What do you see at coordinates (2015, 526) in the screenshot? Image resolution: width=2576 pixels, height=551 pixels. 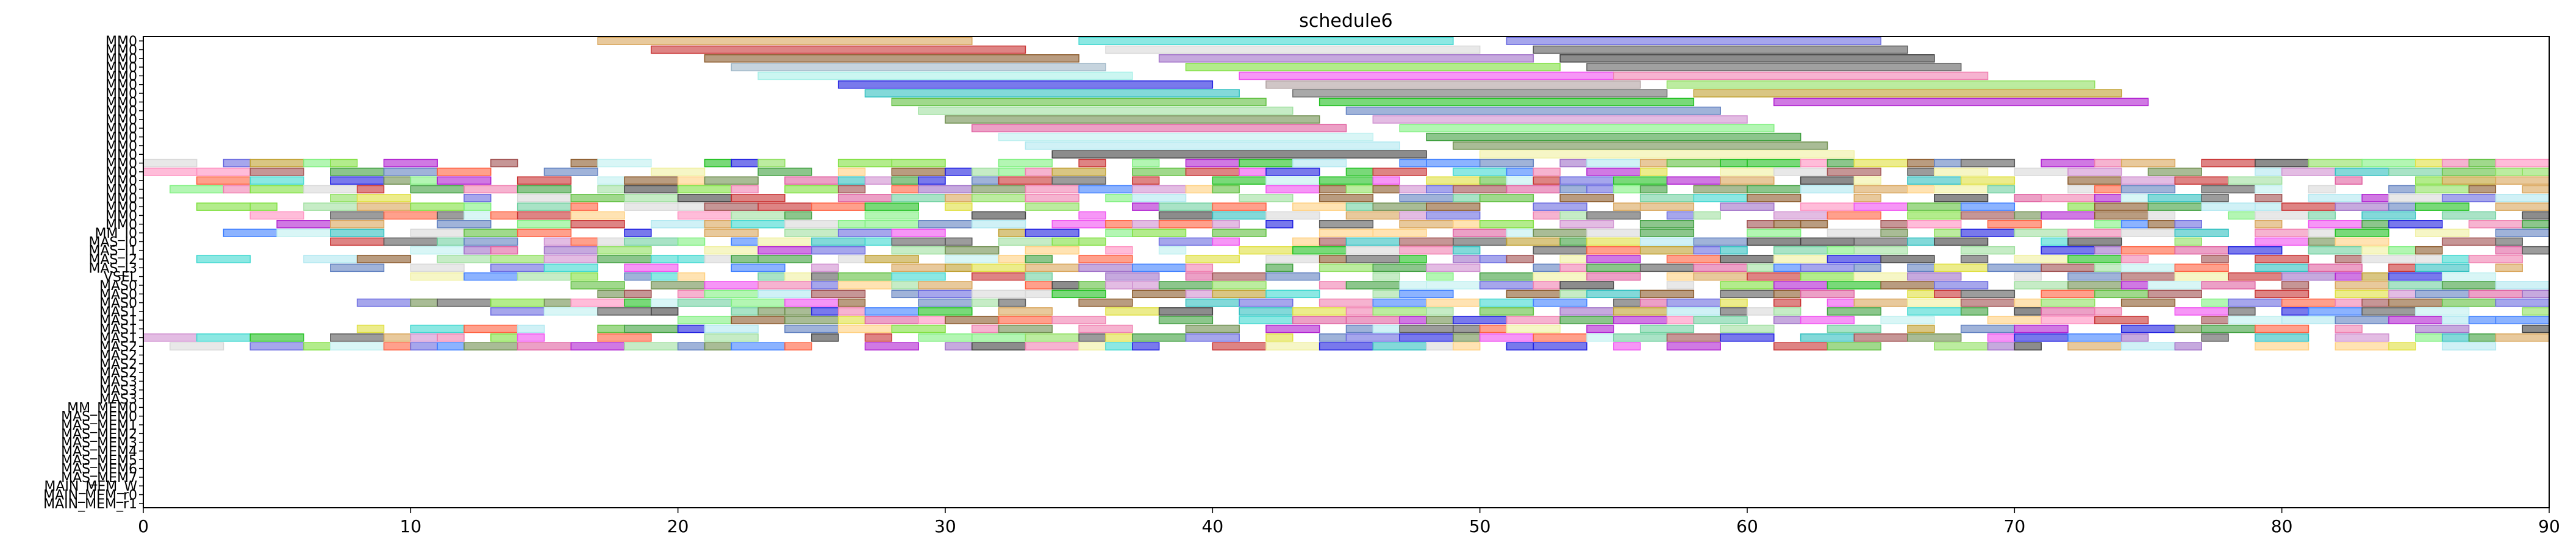 I see `x-tick-label: 70` at bounding box center [2015, 526].